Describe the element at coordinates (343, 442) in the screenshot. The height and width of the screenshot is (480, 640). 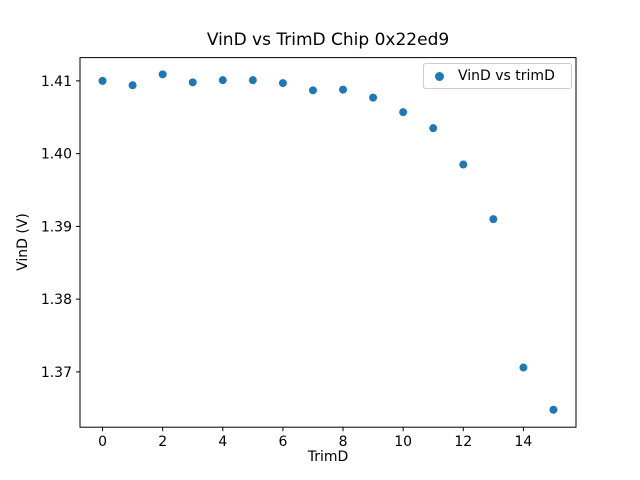
I see `x-tick-label: 8` at that location.